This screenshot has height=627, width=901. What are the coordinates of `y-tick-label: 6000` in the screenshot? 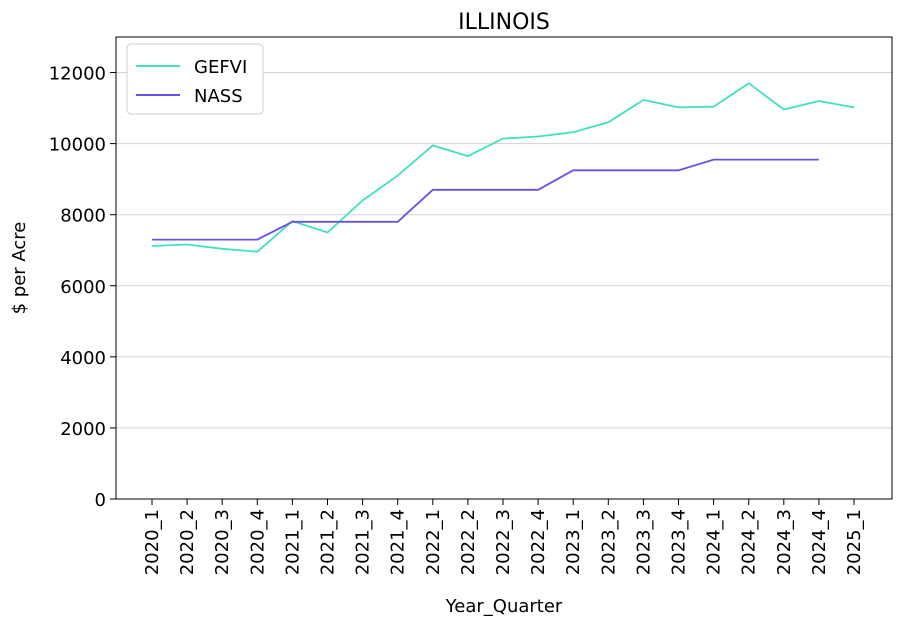 It's located at (83, 287).